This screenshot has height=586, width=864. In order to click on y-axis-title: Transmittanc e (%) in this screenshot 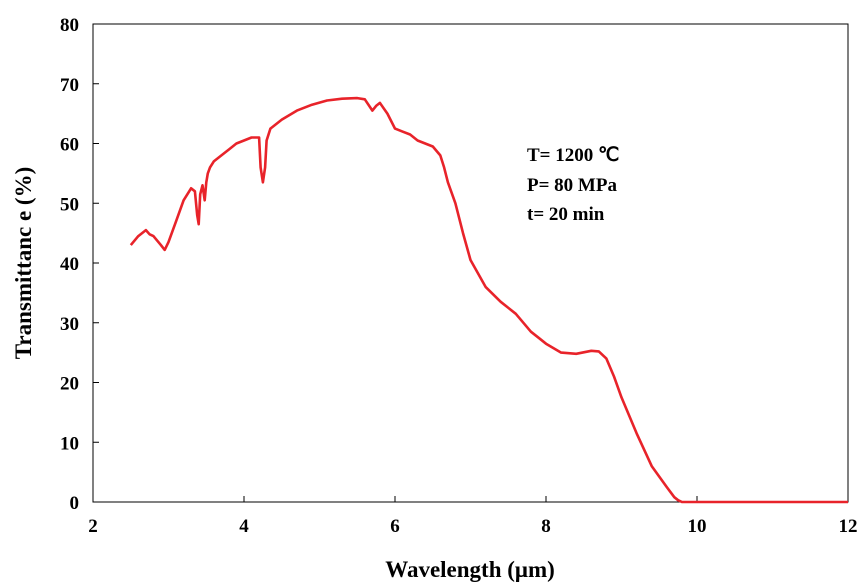, I will do `click(23, 263)`.